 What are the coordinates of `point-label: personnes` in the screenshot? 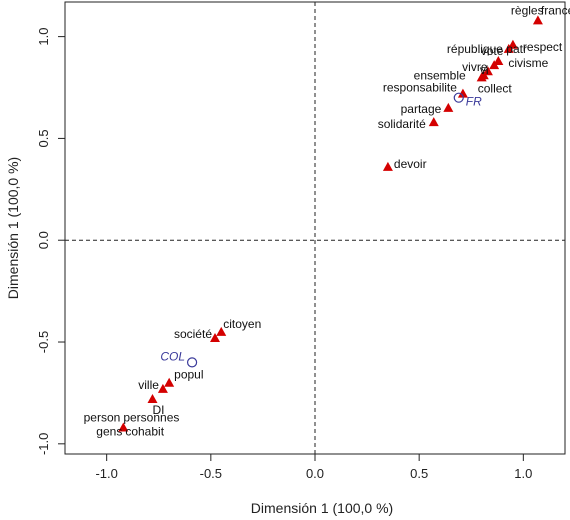 It's located at (151, 418).